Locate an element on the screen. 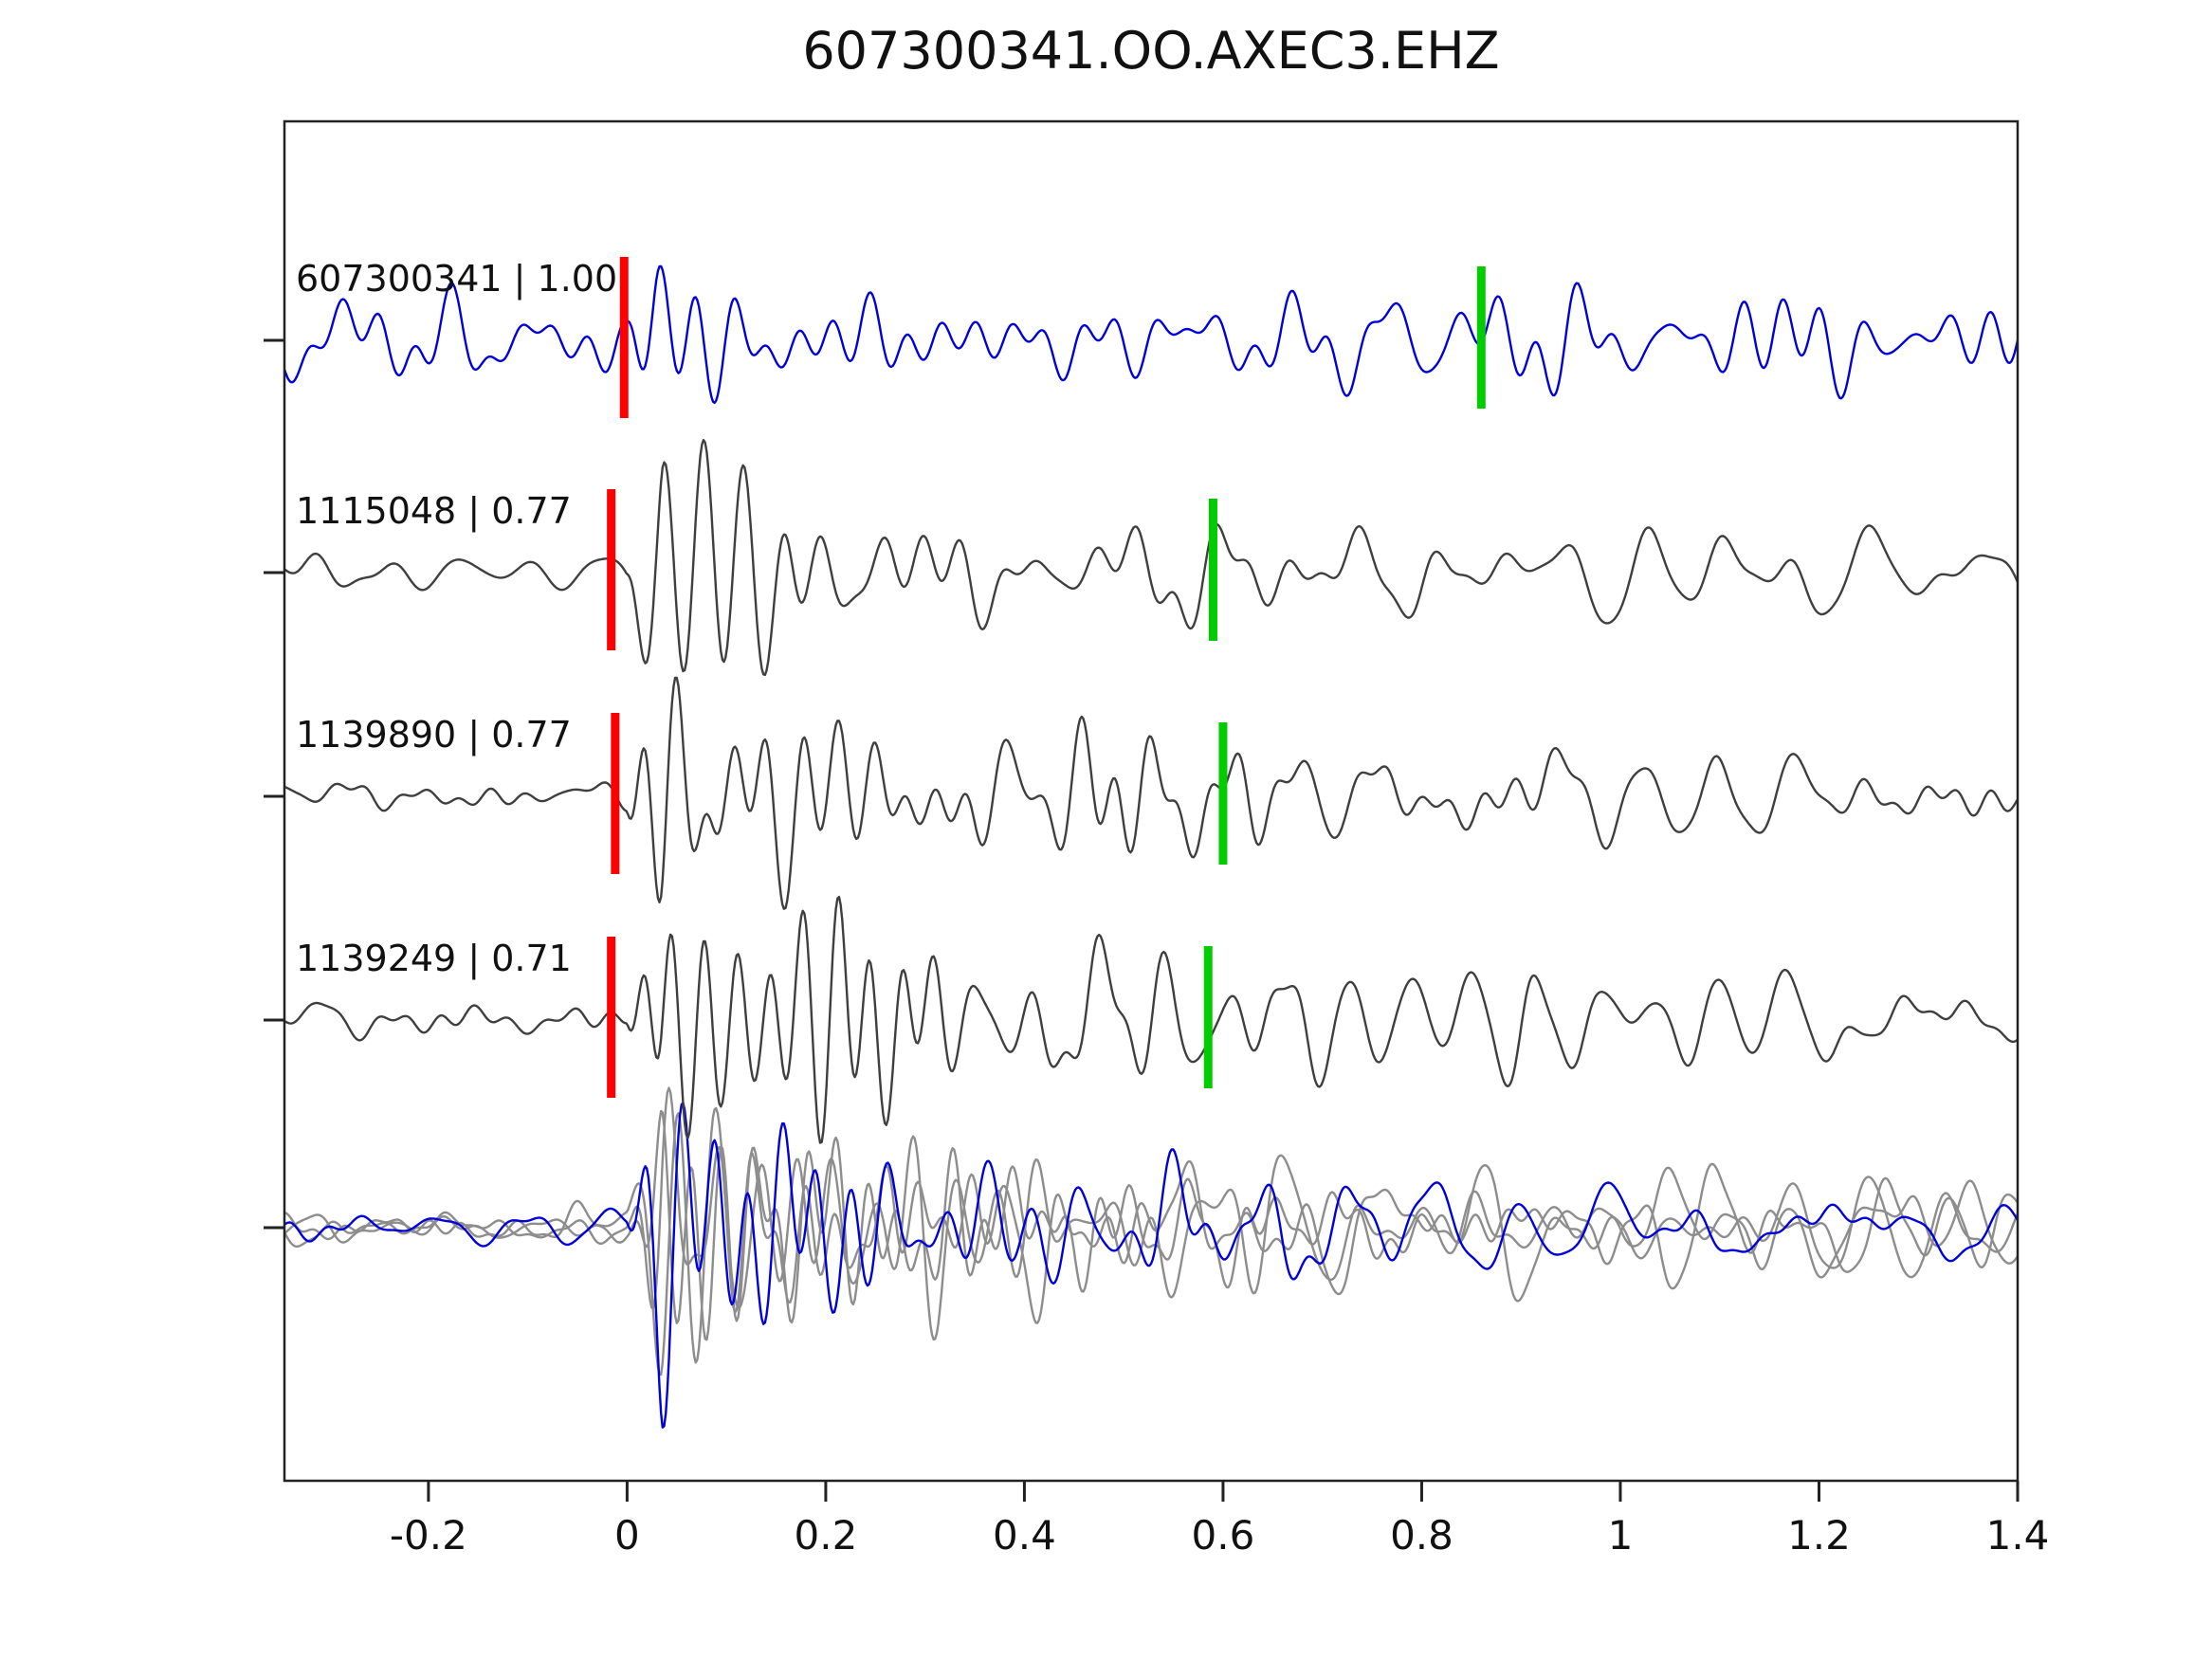 Image resolution: width=2212 pixels, height=1659 pixels. x-tick-label: 0.2 is located at coordinates (826, 1535).